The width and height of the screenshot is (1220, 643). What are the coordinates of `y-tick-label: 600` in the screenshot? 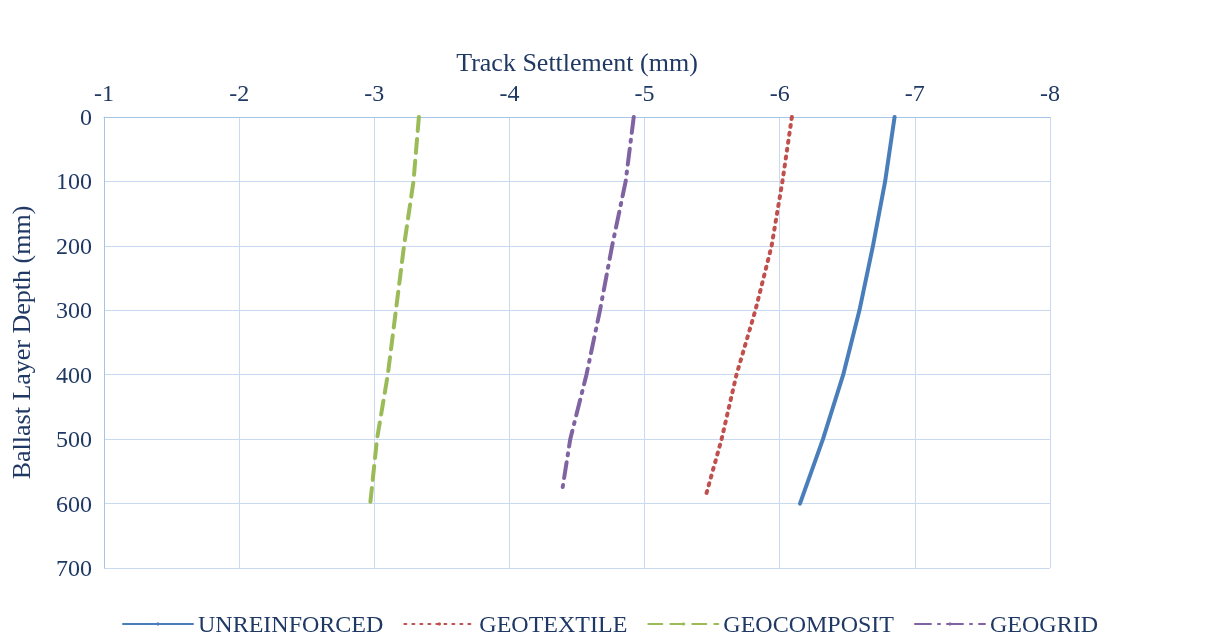 It's located at (74, 503).